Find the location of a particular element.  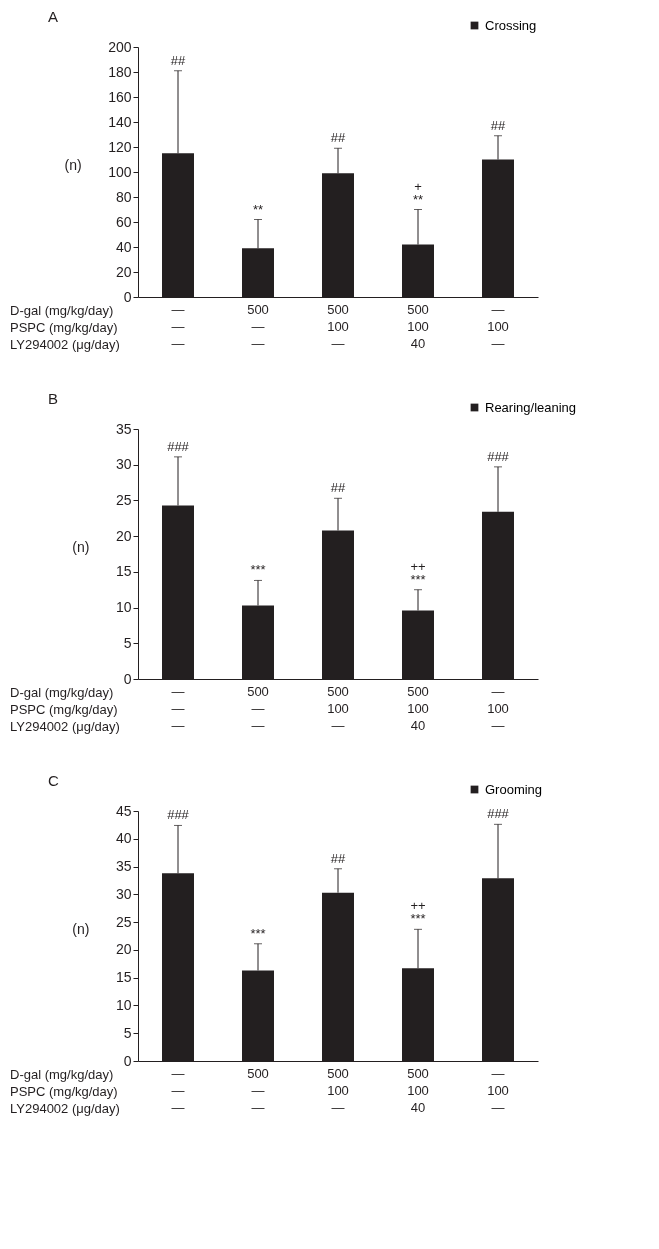

chart-title: A is located at coordinates (53, 16).